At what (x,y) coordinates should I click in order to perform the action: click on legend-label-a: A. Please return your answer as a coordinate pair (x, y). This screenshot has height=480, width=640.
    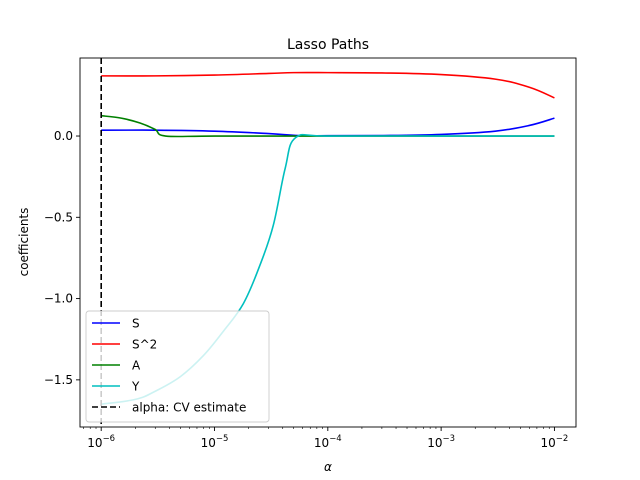
    Looking at the image, I should click on (136, 366).